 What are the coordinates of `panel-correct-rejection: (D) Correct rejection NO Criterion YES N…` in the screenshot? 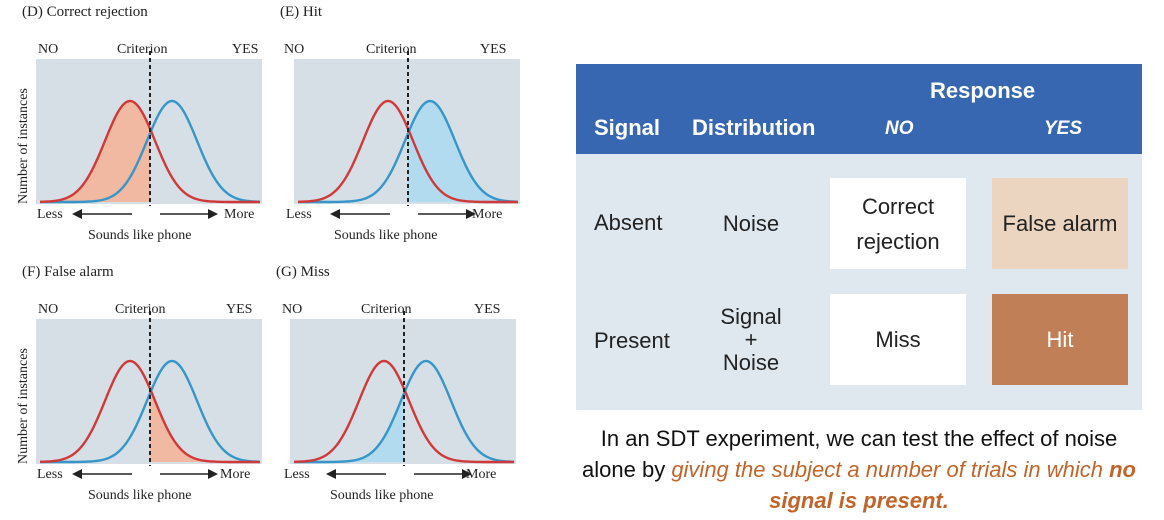 It's located at (139, 129).